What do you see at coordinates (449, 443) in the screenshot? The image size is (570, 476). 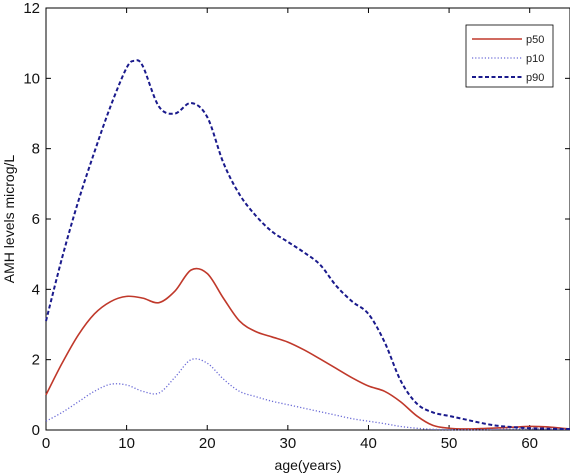 I see `x-tick-label: 50` at bounding box center [449, 443].